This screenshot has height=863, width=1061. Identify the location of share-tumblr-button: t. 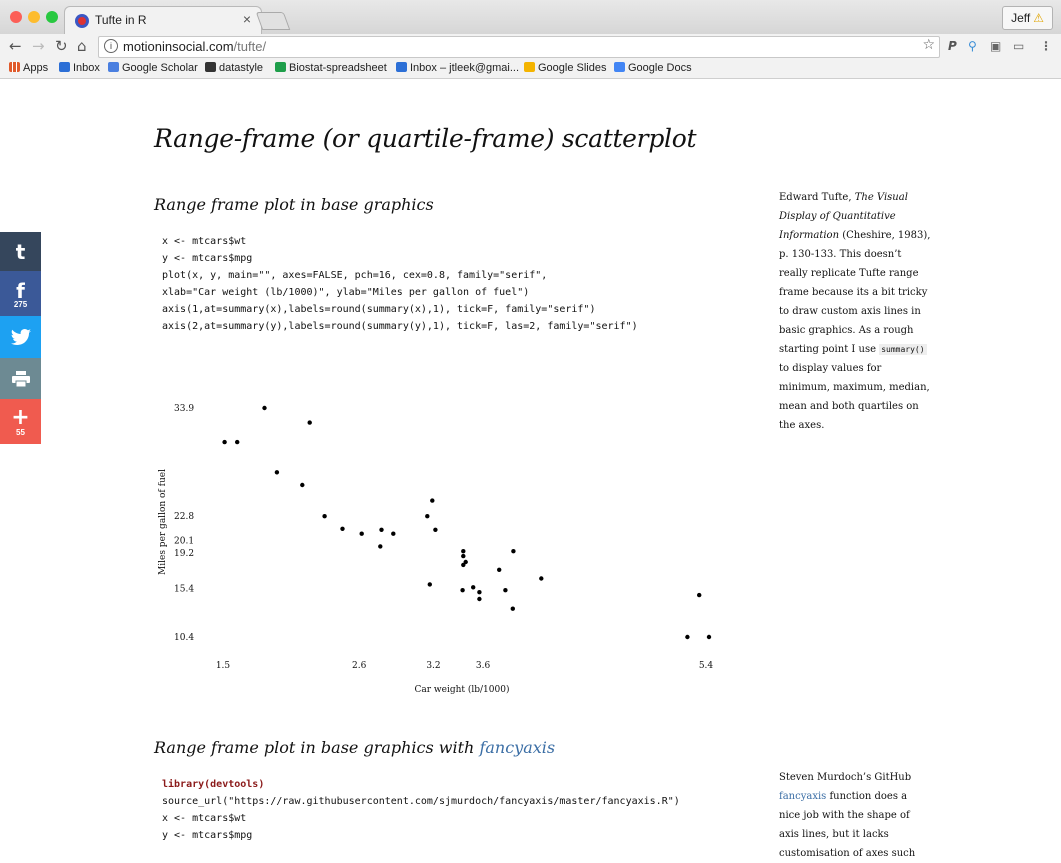
(20, 251).